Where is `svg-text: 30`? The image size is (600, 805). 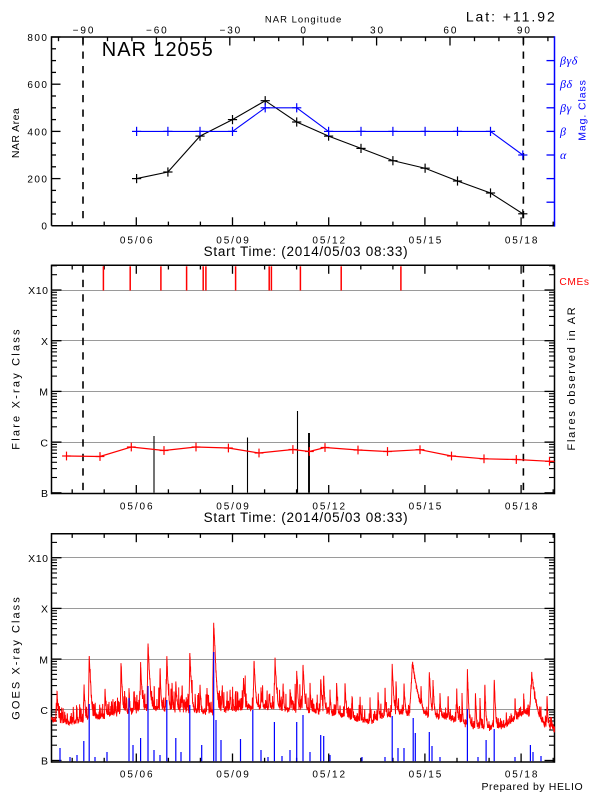
svg-text: 30 is located at coordinates (377, 30).